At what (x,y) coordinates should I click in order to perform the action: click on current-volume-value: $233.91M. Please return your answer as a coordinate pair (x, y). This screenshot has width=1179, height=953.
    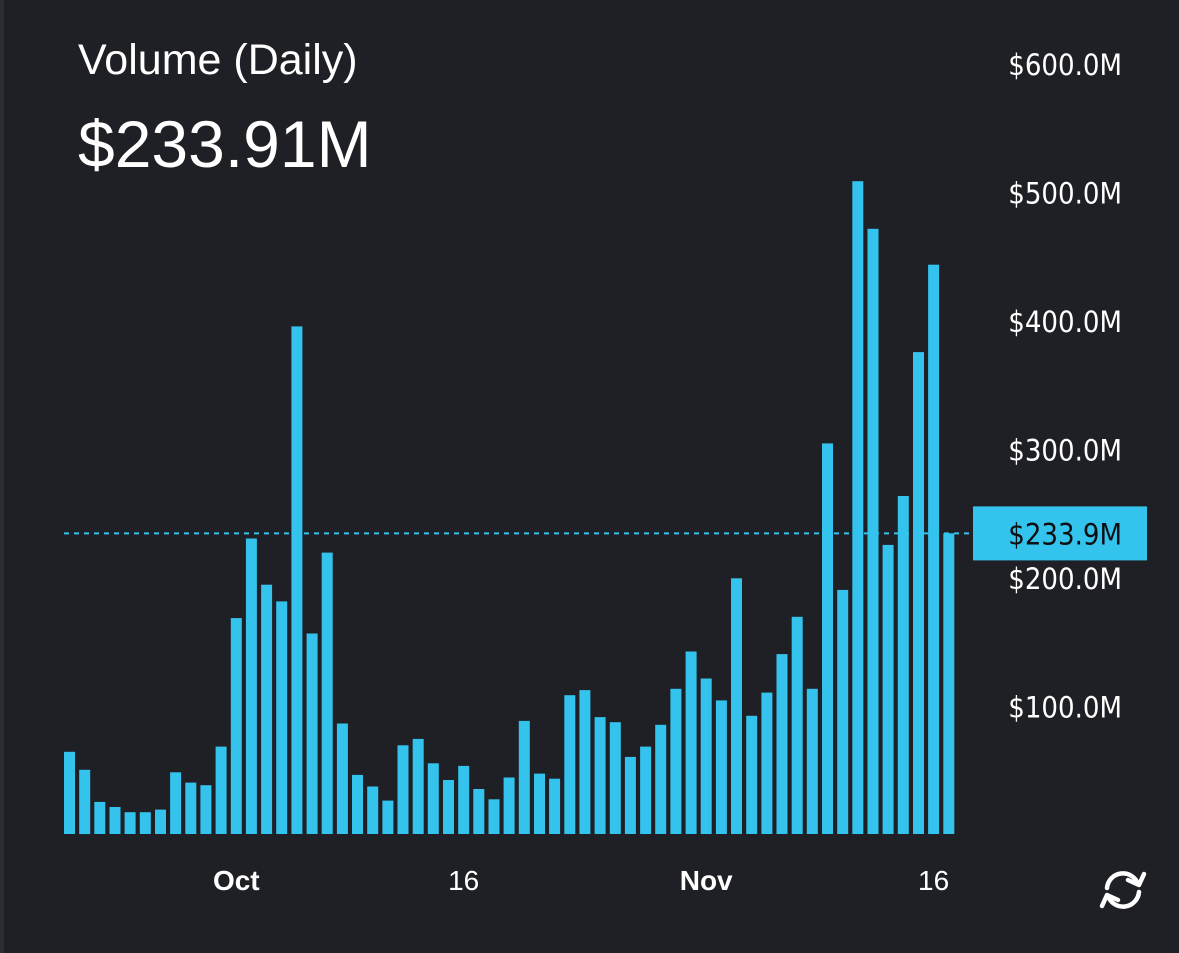
    Looking at the image, I should click on (225, 144).